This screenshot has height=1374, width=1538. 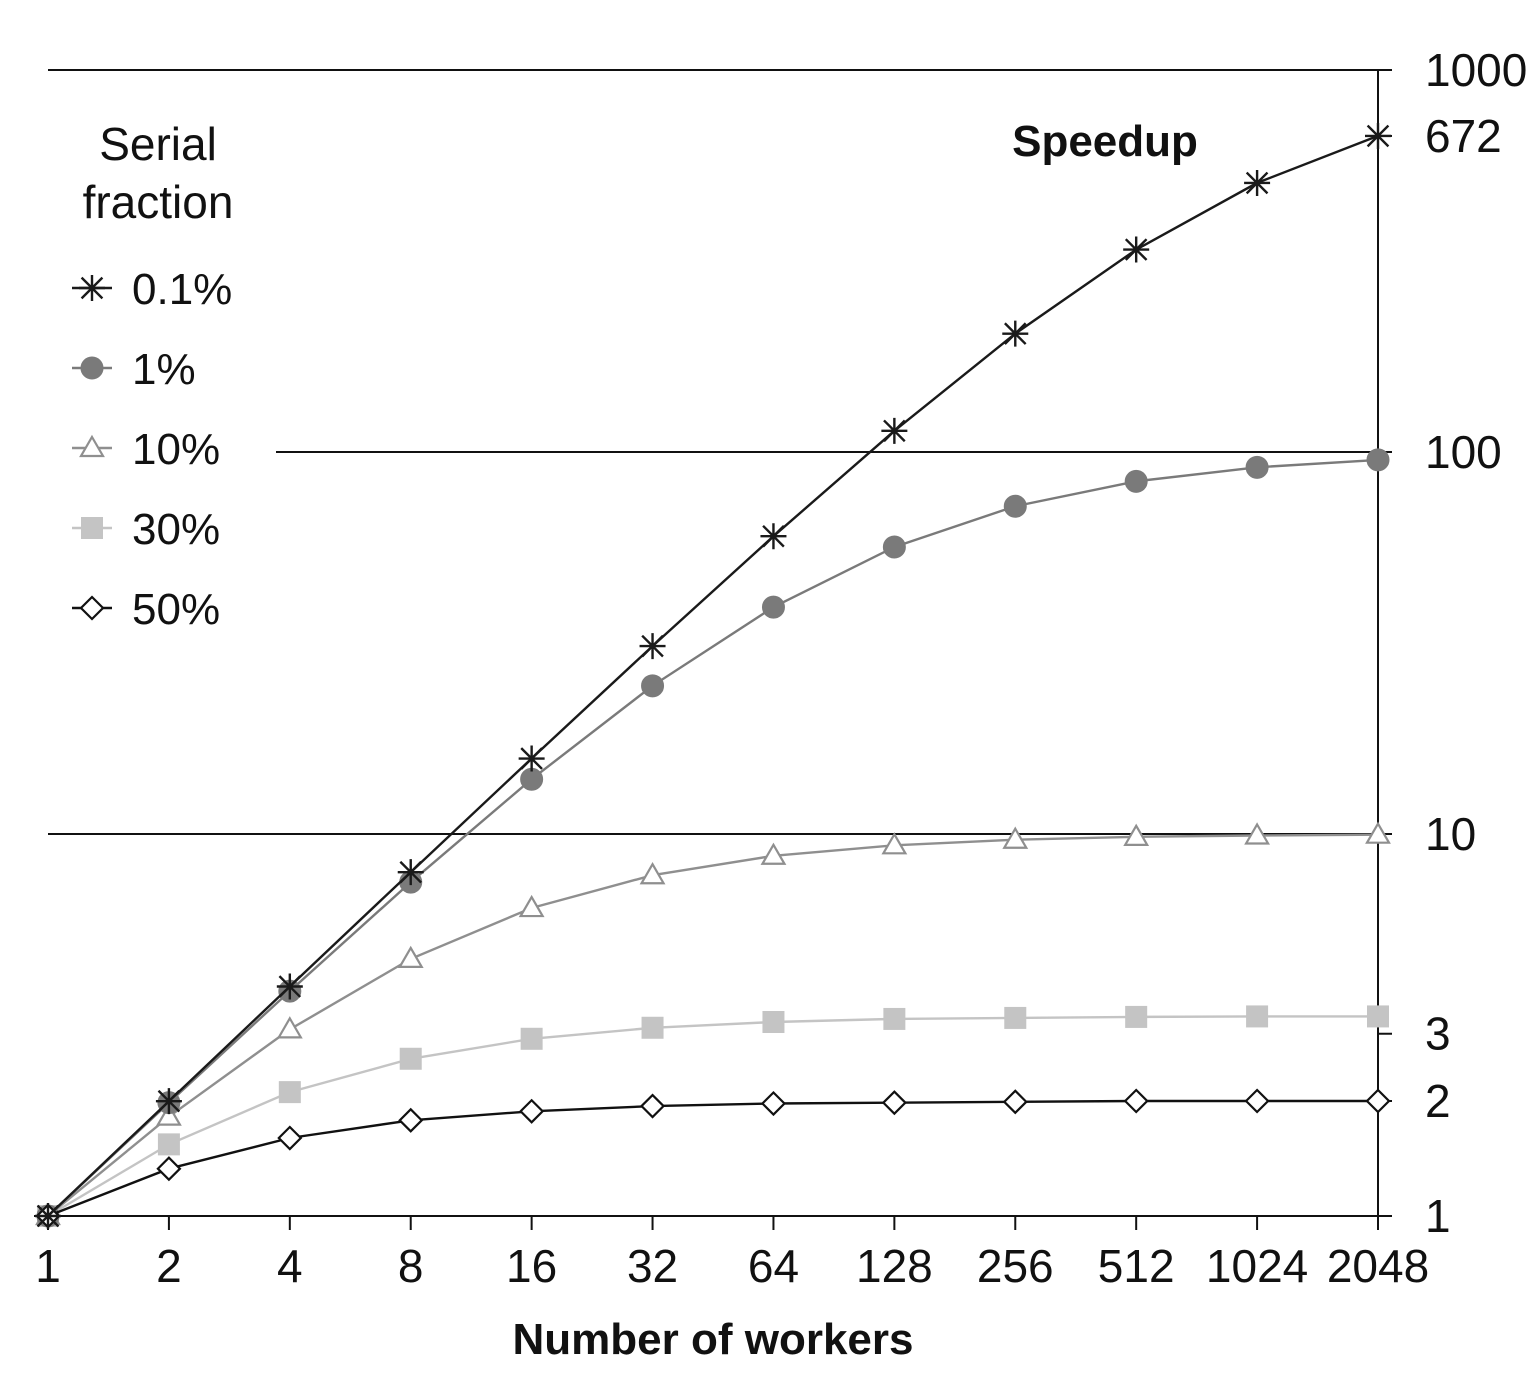 I want to click on x-tick-label: 4, so click(x=290, y=1266).